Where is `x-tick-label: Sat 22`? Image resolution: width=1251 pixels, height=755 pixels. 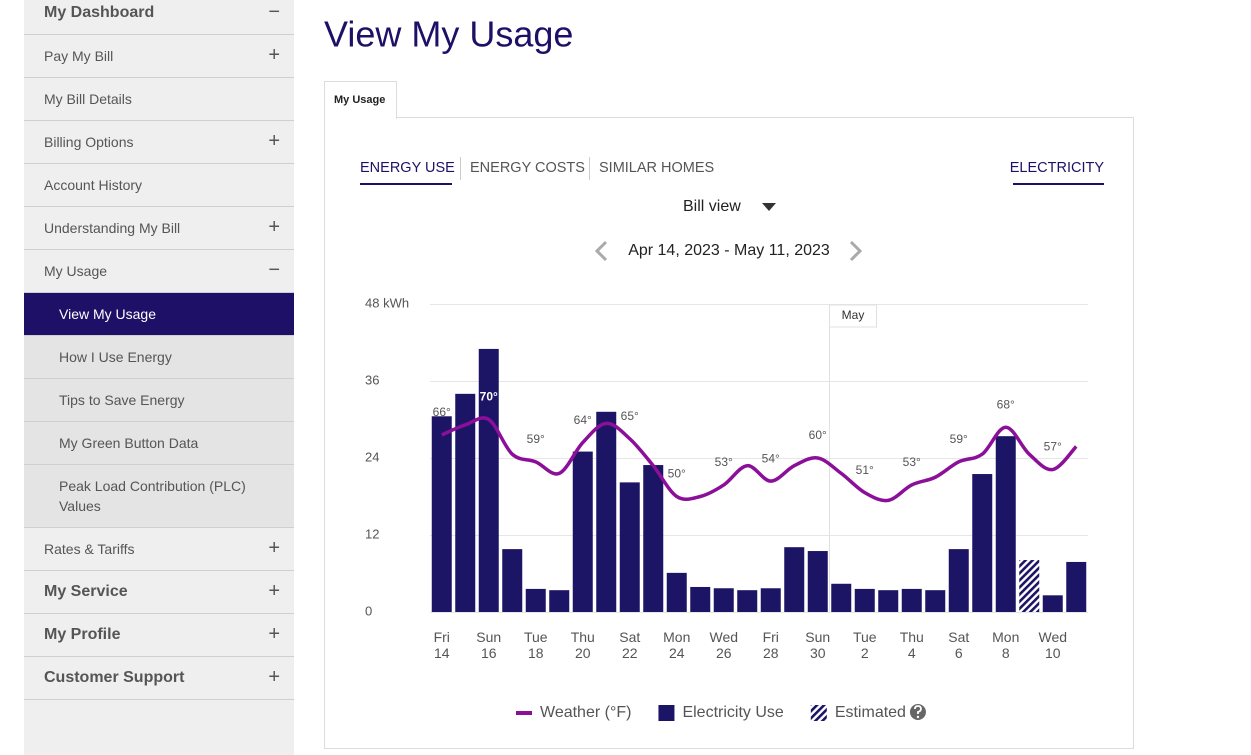
x-tick-label: Sat 22 is located at coordinates (630, 645).